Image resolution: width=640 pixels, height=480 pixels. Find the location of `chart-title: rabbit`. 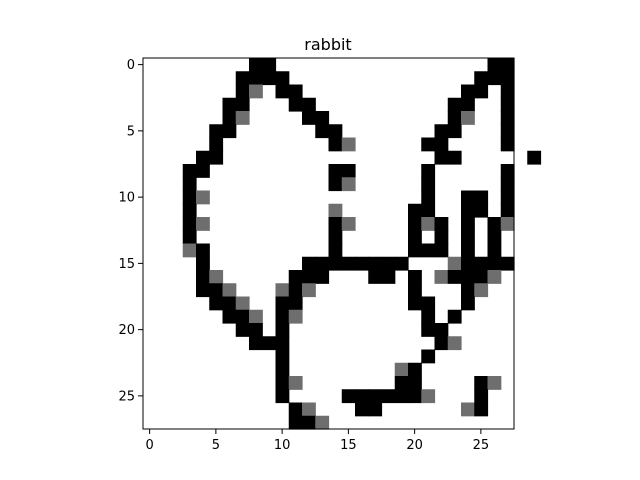

chart-title: rabbit is located at coordinates (327, 44).